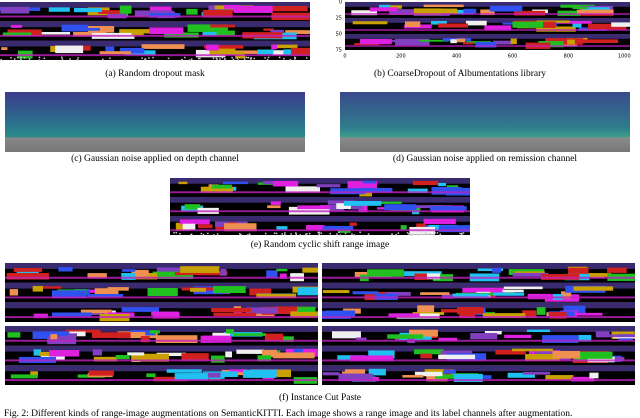  I want to click on x-tick-label: 1000, so click(624, 57).